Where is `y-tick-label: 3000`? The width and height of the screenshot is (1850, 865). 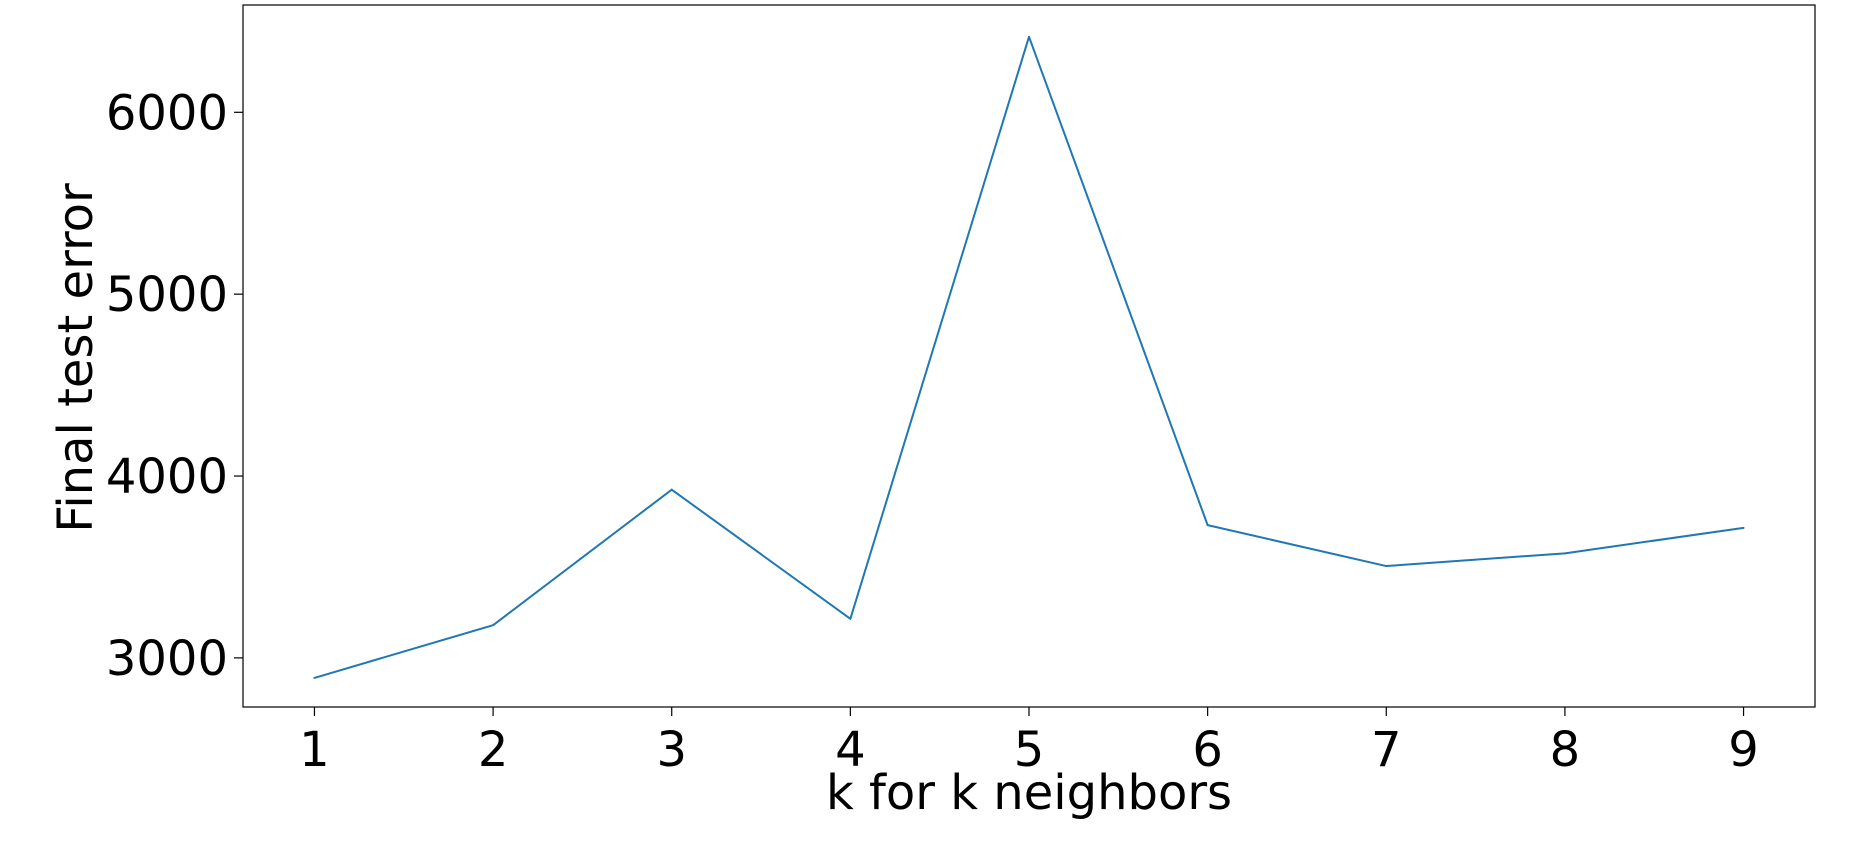 y-tick-label: 3000 is located at coordinates (167, 659).